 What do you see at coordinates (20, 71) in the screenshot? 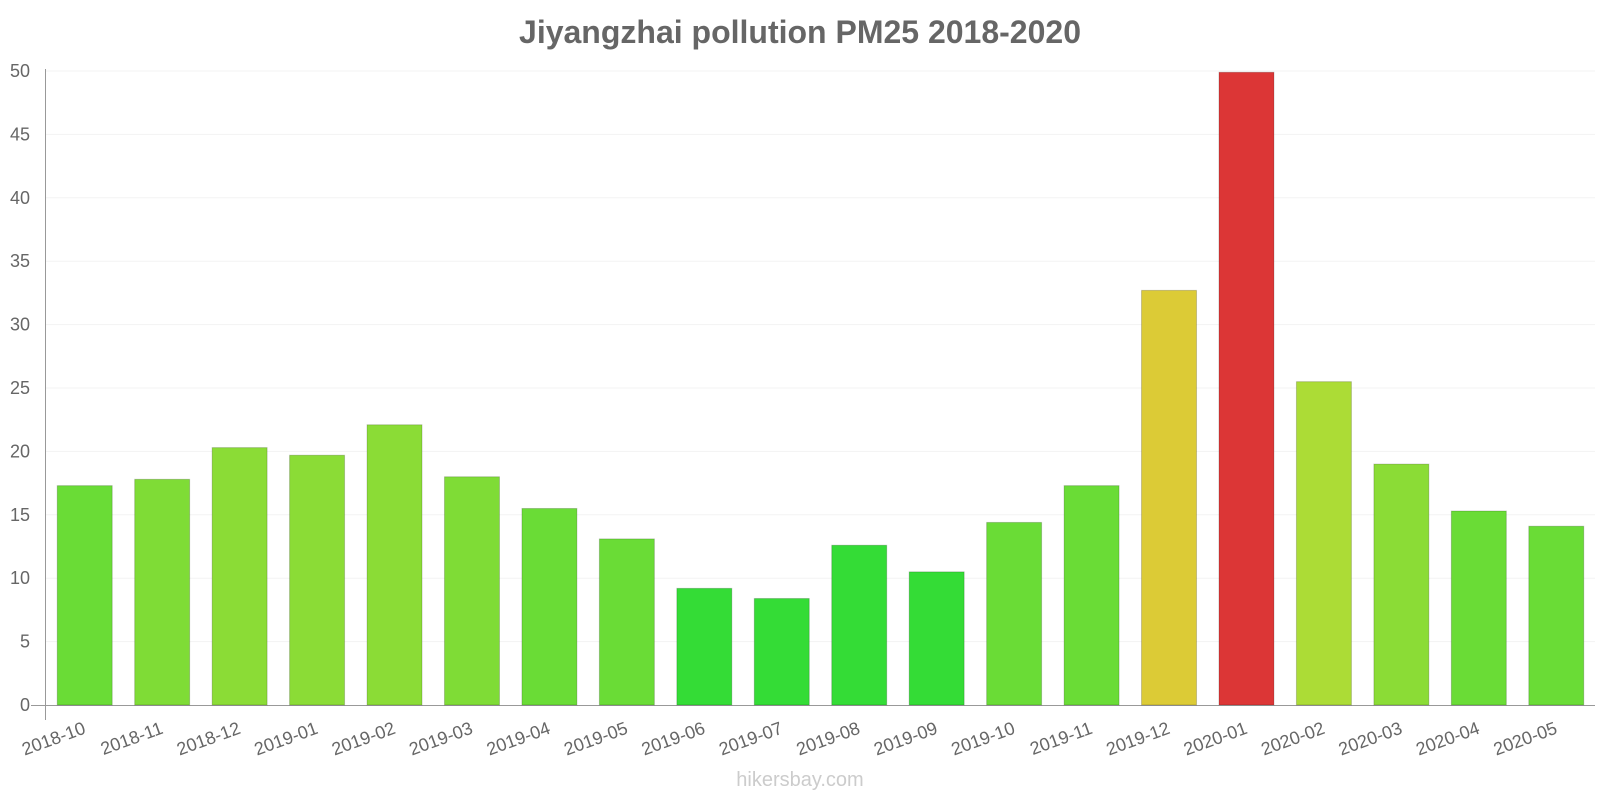
I see `y-tick-label: 50` at bounding box center [20, 71].